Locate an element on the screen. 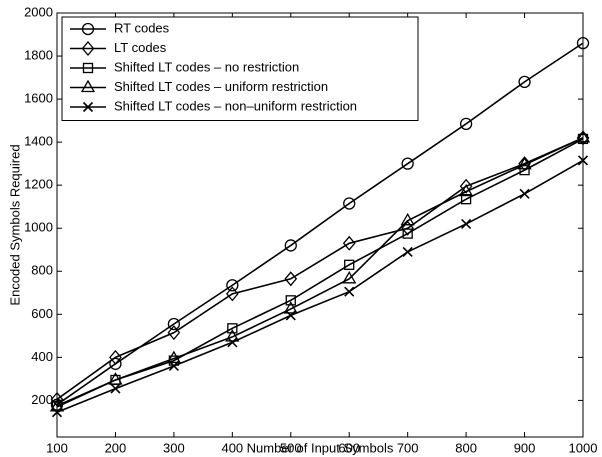  y-tick-label: 1200 is located at coordinates (38, 184).